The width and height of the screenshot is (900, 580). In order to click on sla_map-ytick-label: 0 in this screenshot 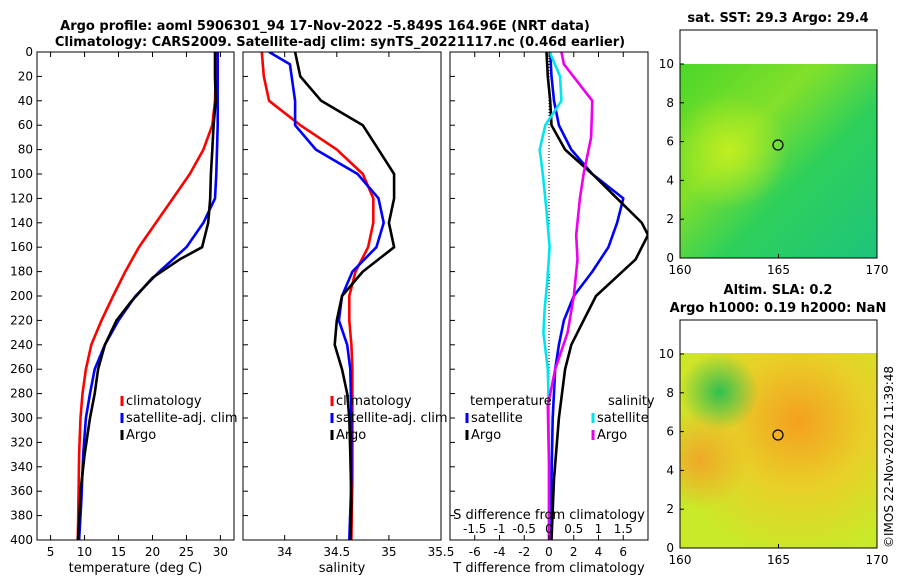, I will do `click(670, 548)`.